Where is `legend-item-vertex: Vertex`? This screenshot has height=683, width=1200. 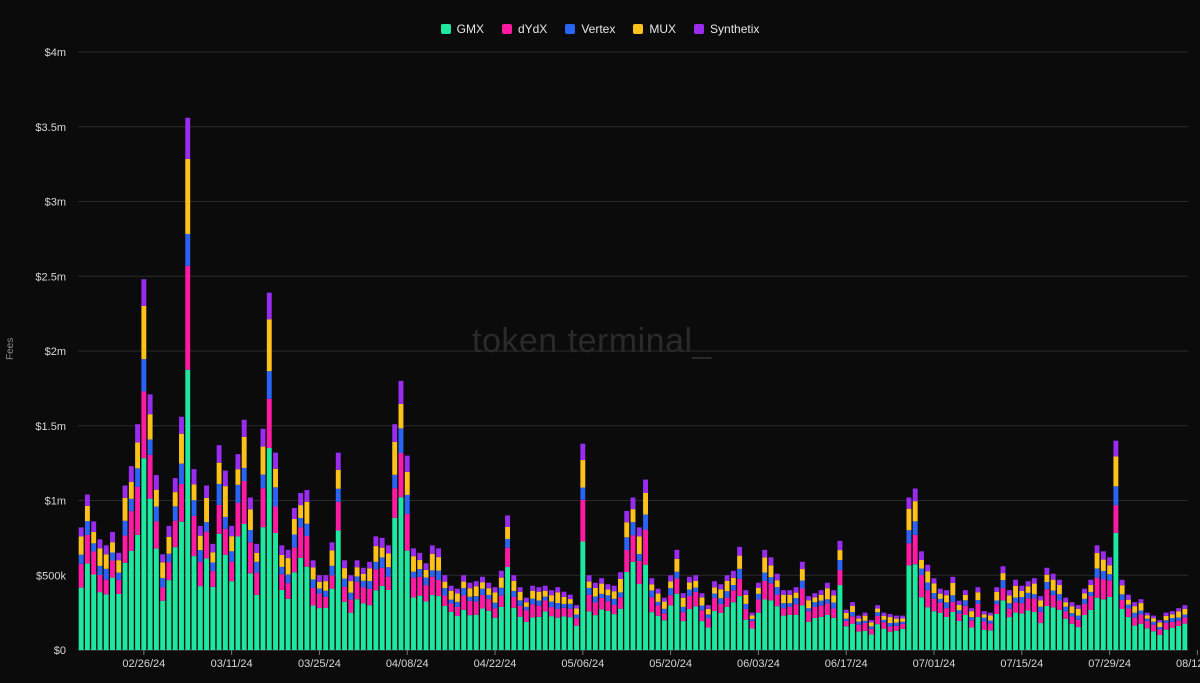 legend-item-vertex: Vertex is located at coordinates (590, 29).